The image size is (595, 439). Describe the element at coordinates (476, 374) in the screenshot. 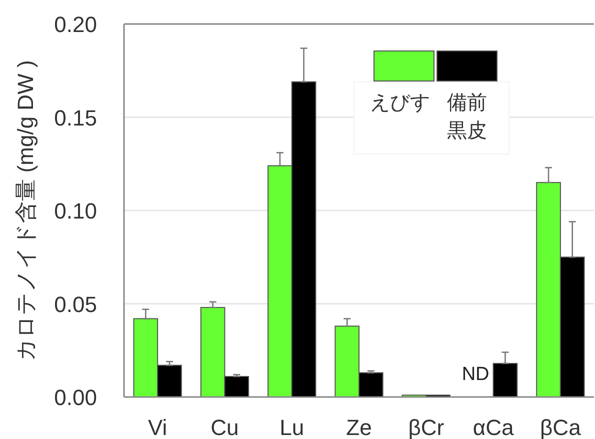

I see `annotation: ND` at that location.